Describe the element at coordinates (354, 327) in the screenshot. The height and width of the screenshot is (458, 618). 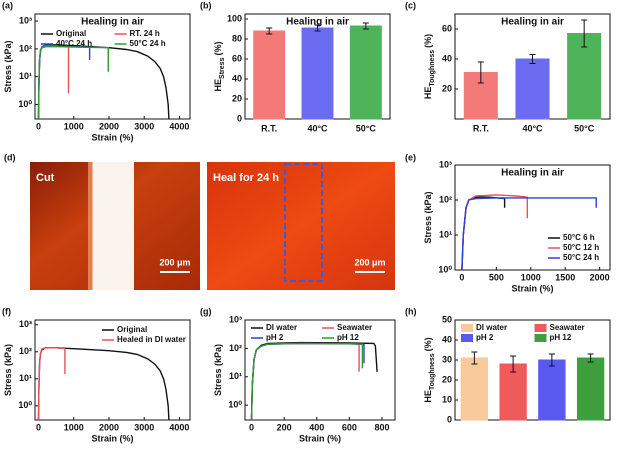
I see `legend-label: Seawater` at that location.